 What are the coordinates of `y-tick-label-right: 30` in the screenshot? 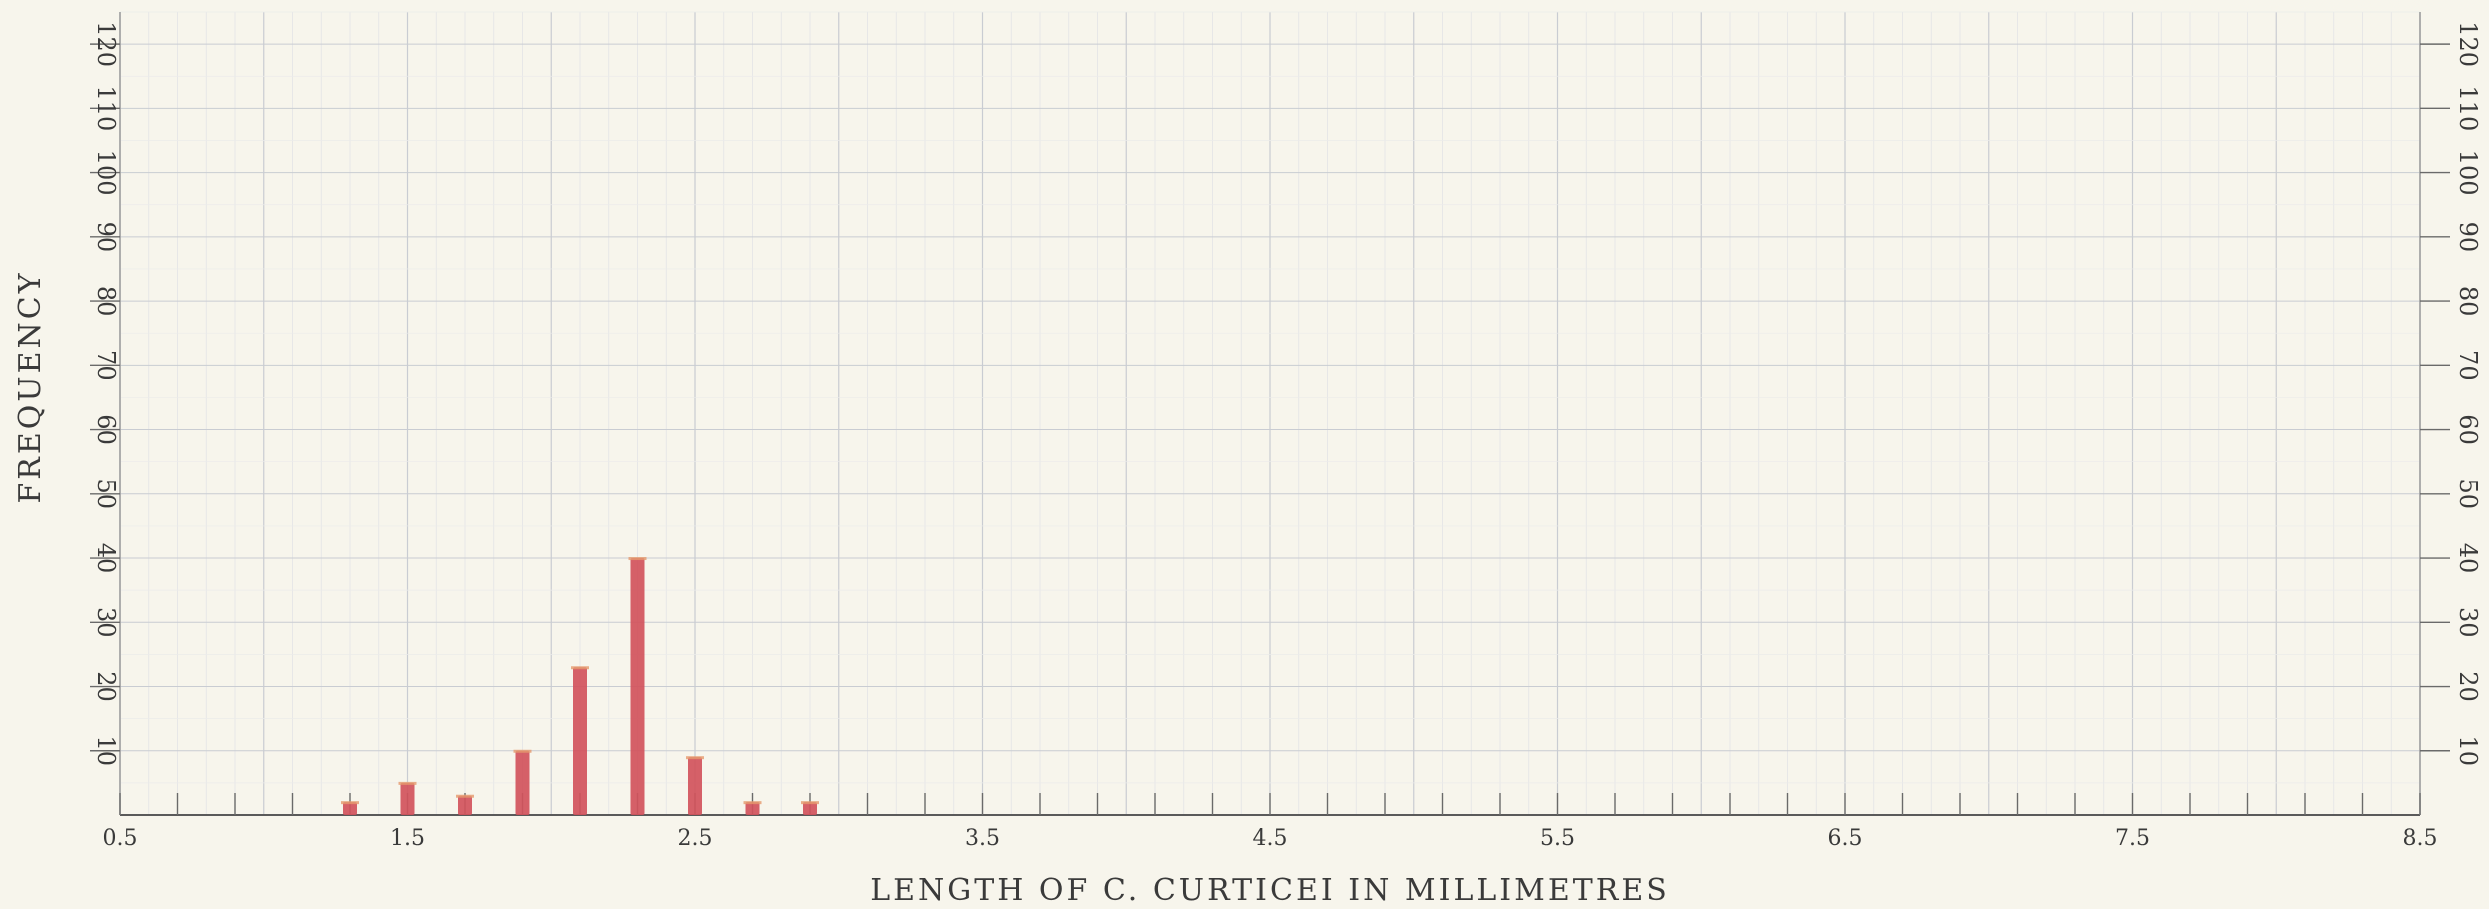 It's located at (2468, 622).